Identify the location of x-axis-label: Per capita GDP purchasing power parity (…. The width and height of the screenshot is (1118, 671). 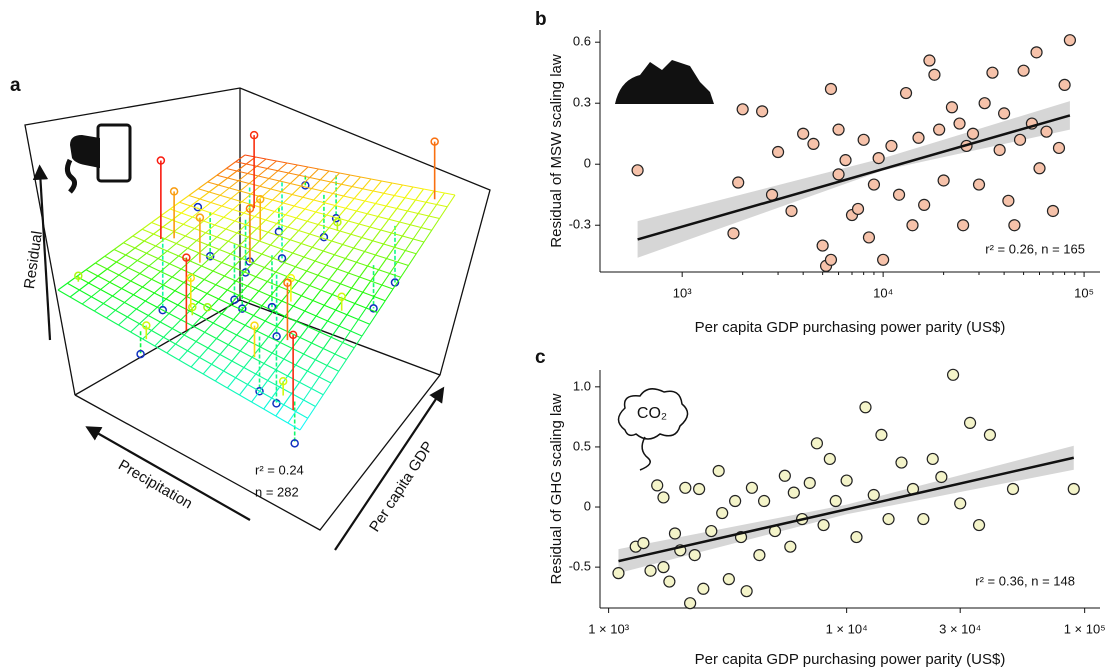
(850, 327).